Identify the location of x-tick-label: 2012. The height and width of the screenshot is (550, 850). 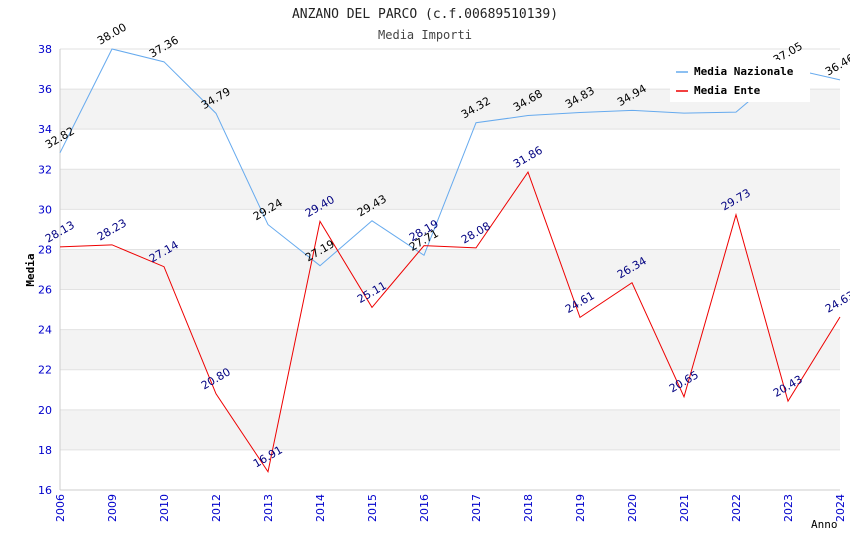
(216, 508).